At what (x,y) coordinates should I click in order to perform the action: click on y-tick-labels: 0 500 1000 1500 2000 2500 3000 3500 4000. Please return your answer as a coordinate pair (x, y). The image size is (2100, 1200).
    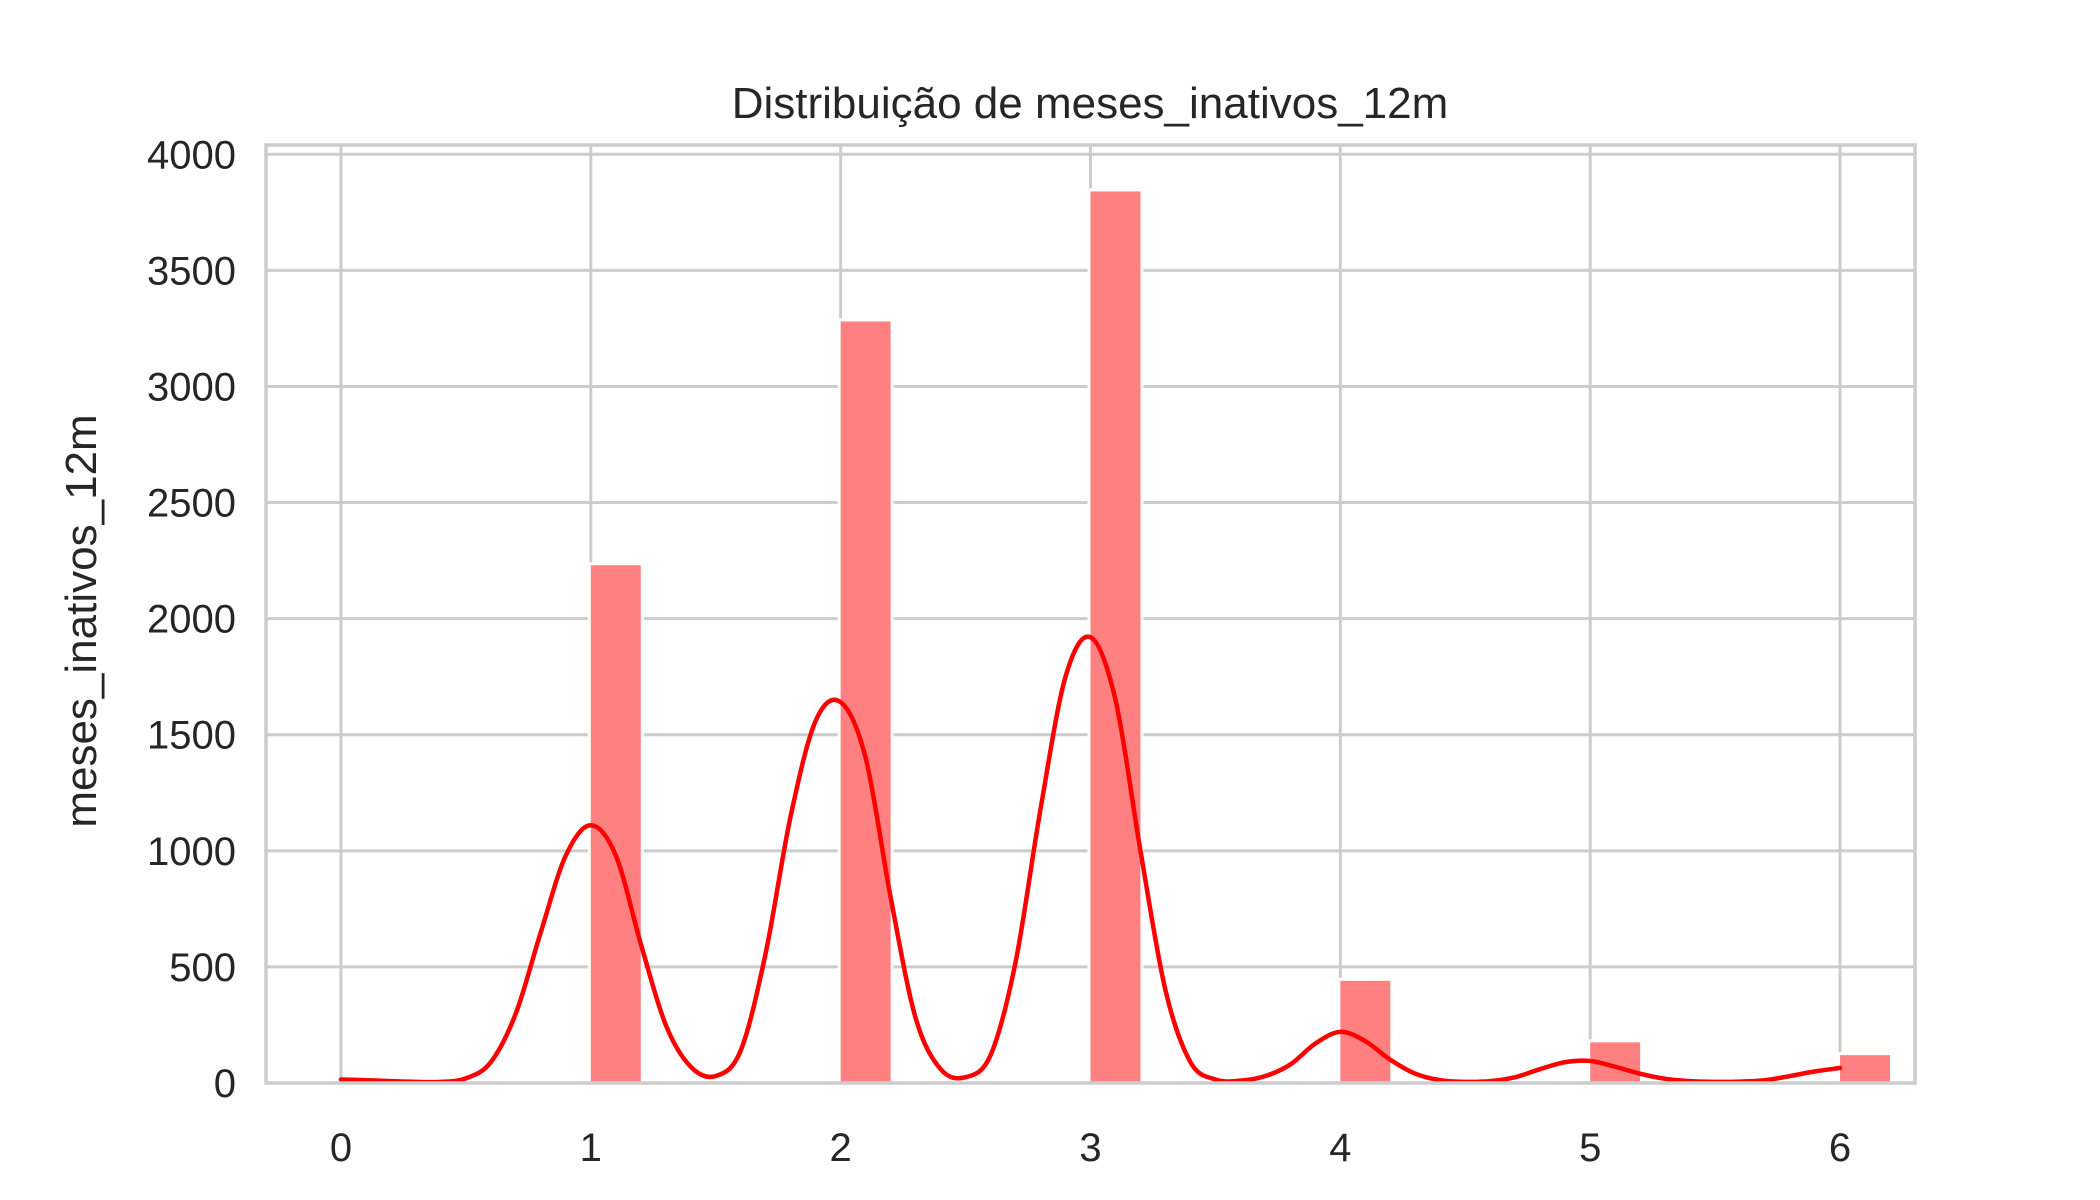
    Looking at the image, I should click on (191, 619).